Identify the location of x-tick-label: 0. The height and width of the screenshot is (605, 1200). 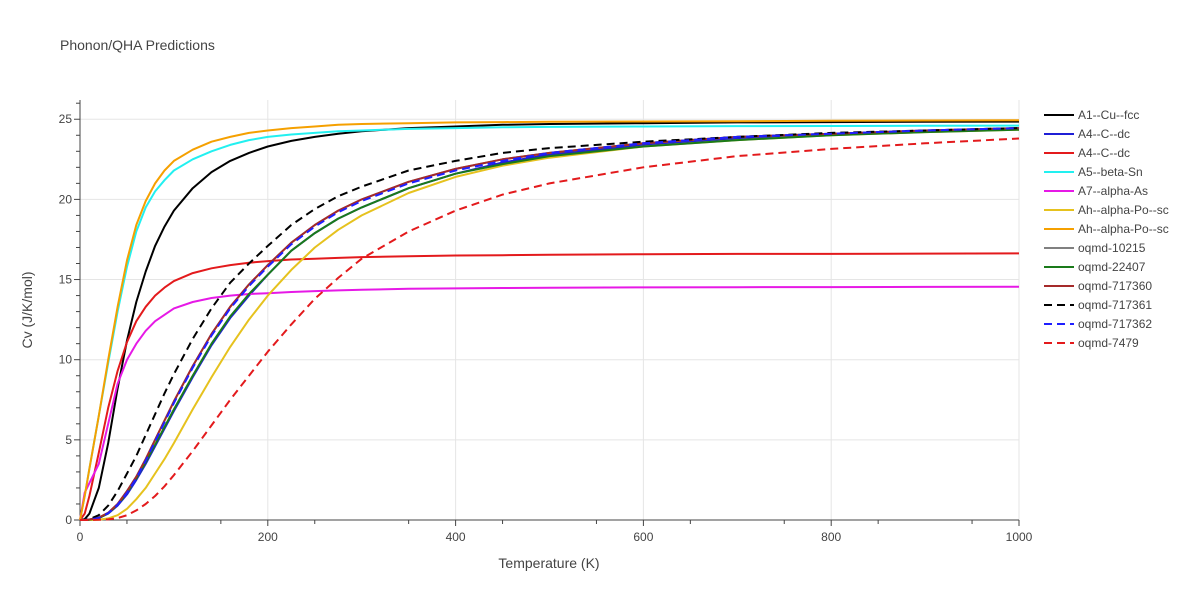
(80, 537).